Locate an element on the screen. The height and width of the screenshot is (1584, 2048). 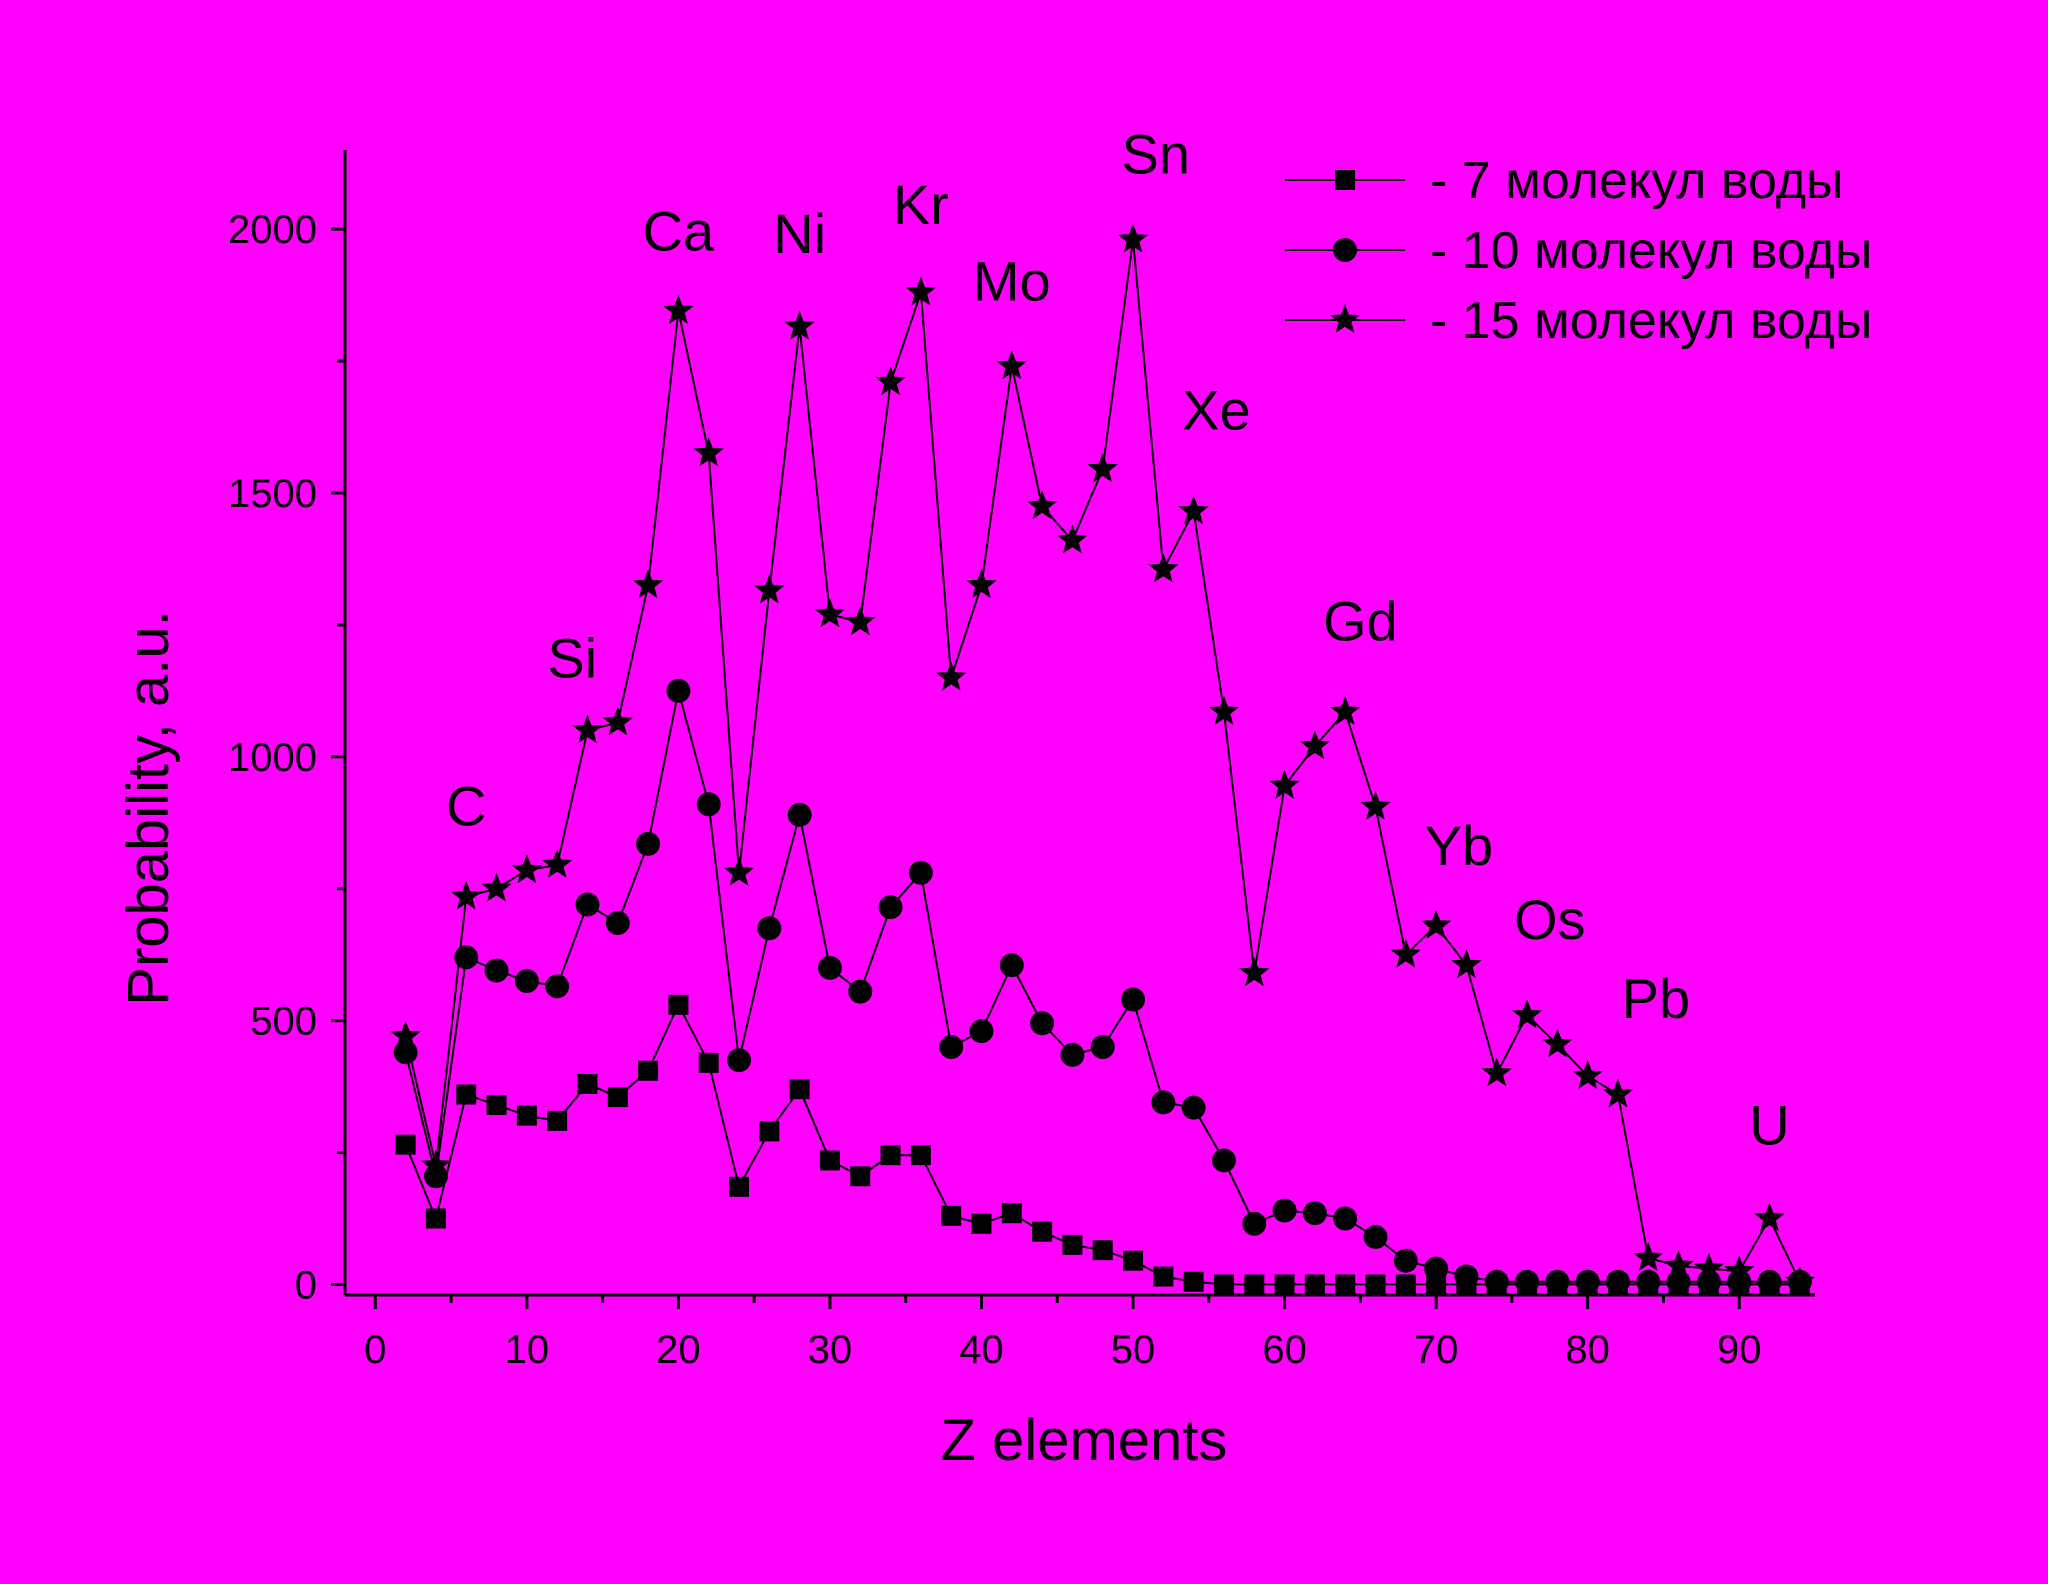
element-label: Os is located at coordinates (1550, 919).